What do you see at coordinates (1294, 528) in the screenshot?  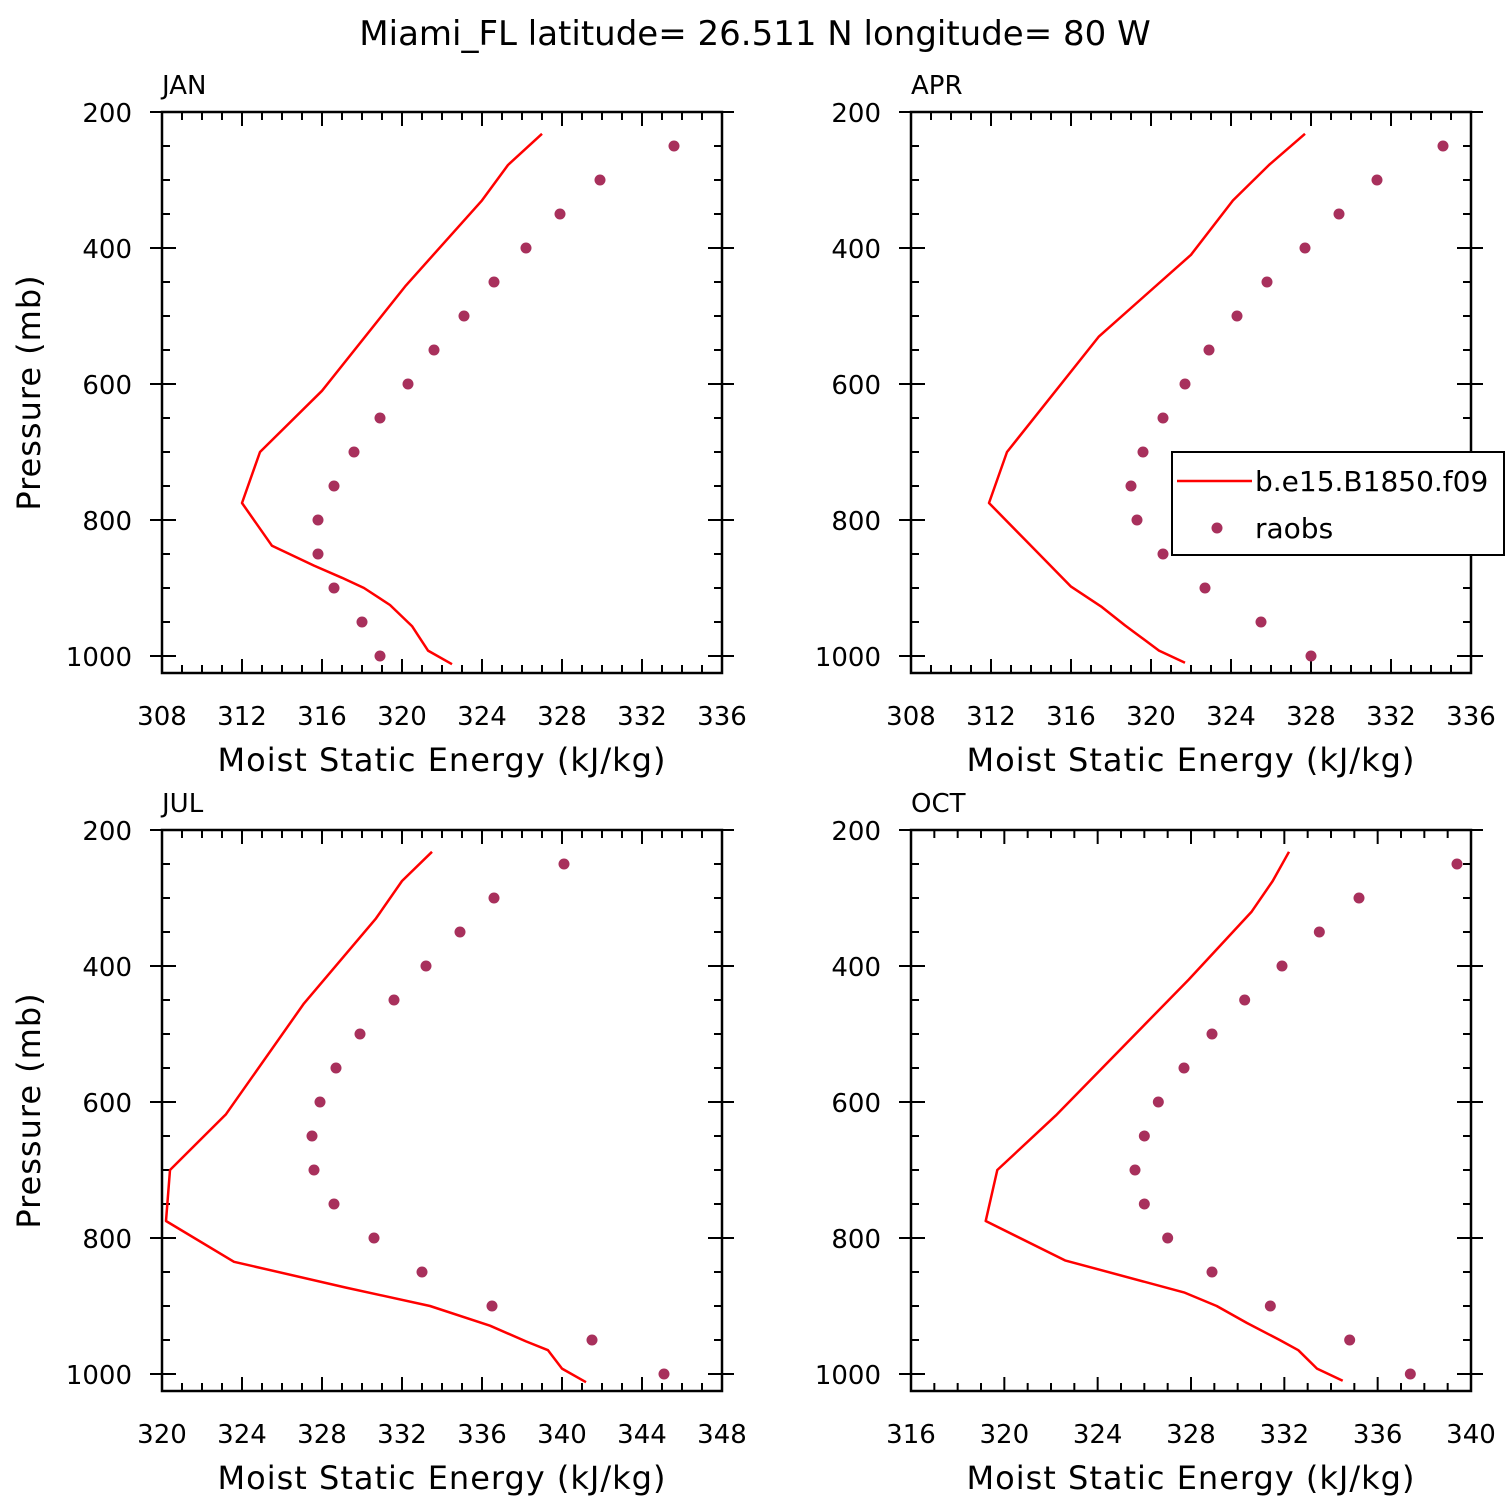 I see `legend-label-obs: raobs` at bounding box center [1294, 528].